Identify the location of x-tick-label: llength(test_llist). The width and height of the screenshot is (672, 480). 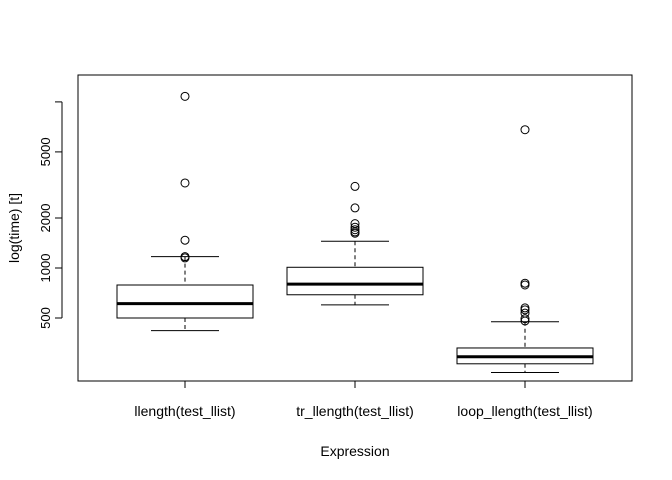
(184, 411).